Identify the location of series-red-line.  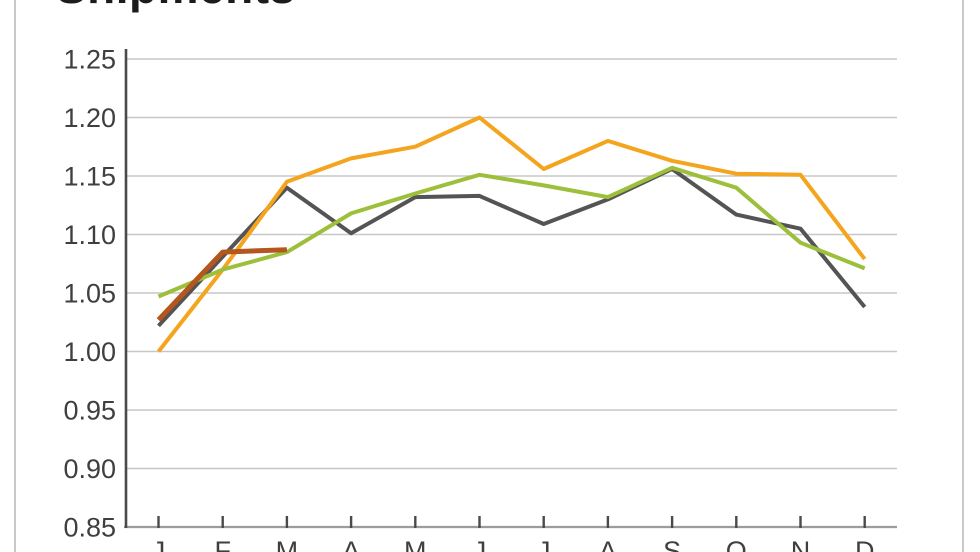
(221, 284).